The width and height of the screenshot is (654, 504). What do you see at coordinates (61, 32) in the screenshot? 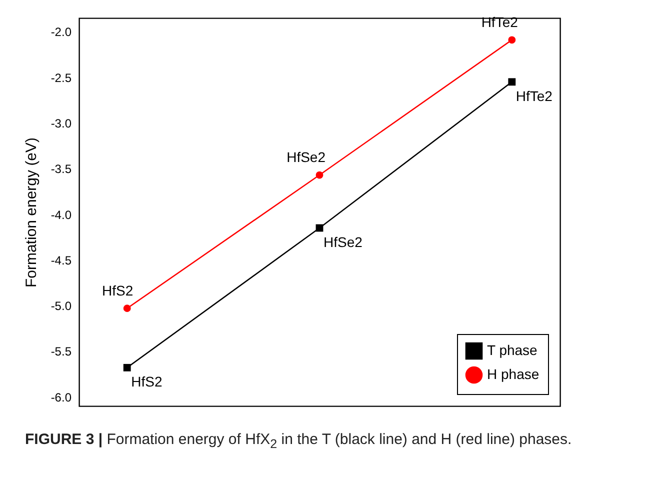
I see `y-tick-label: -2.0` at bounding box center [61, 32].